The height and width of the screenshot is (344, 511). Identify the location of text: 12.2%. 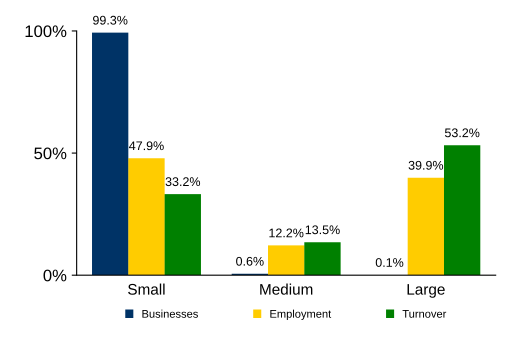
(286, 233).